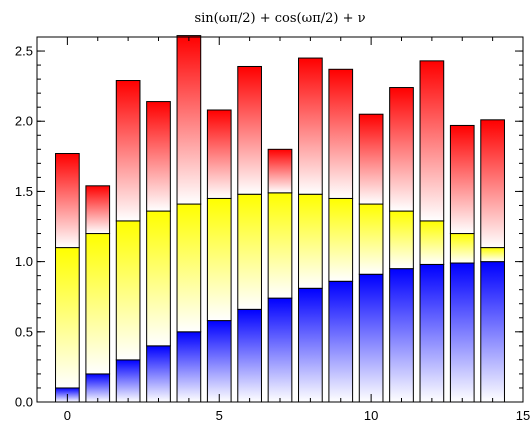 This screenshot has width=532, height=431. Describe the element at coordinates (371, 415) in the screenshot. I see `x-tick-label-10: 10` at that location.